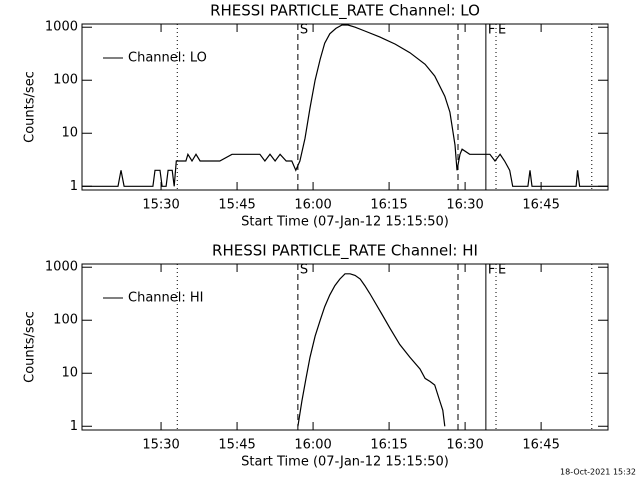 The height and width of the screenshot is (480, 640). What do you see at coordinates (167, 58) in the screenshot?
I see `legend-label: Channel: LO` at bounding box center [167, 58].